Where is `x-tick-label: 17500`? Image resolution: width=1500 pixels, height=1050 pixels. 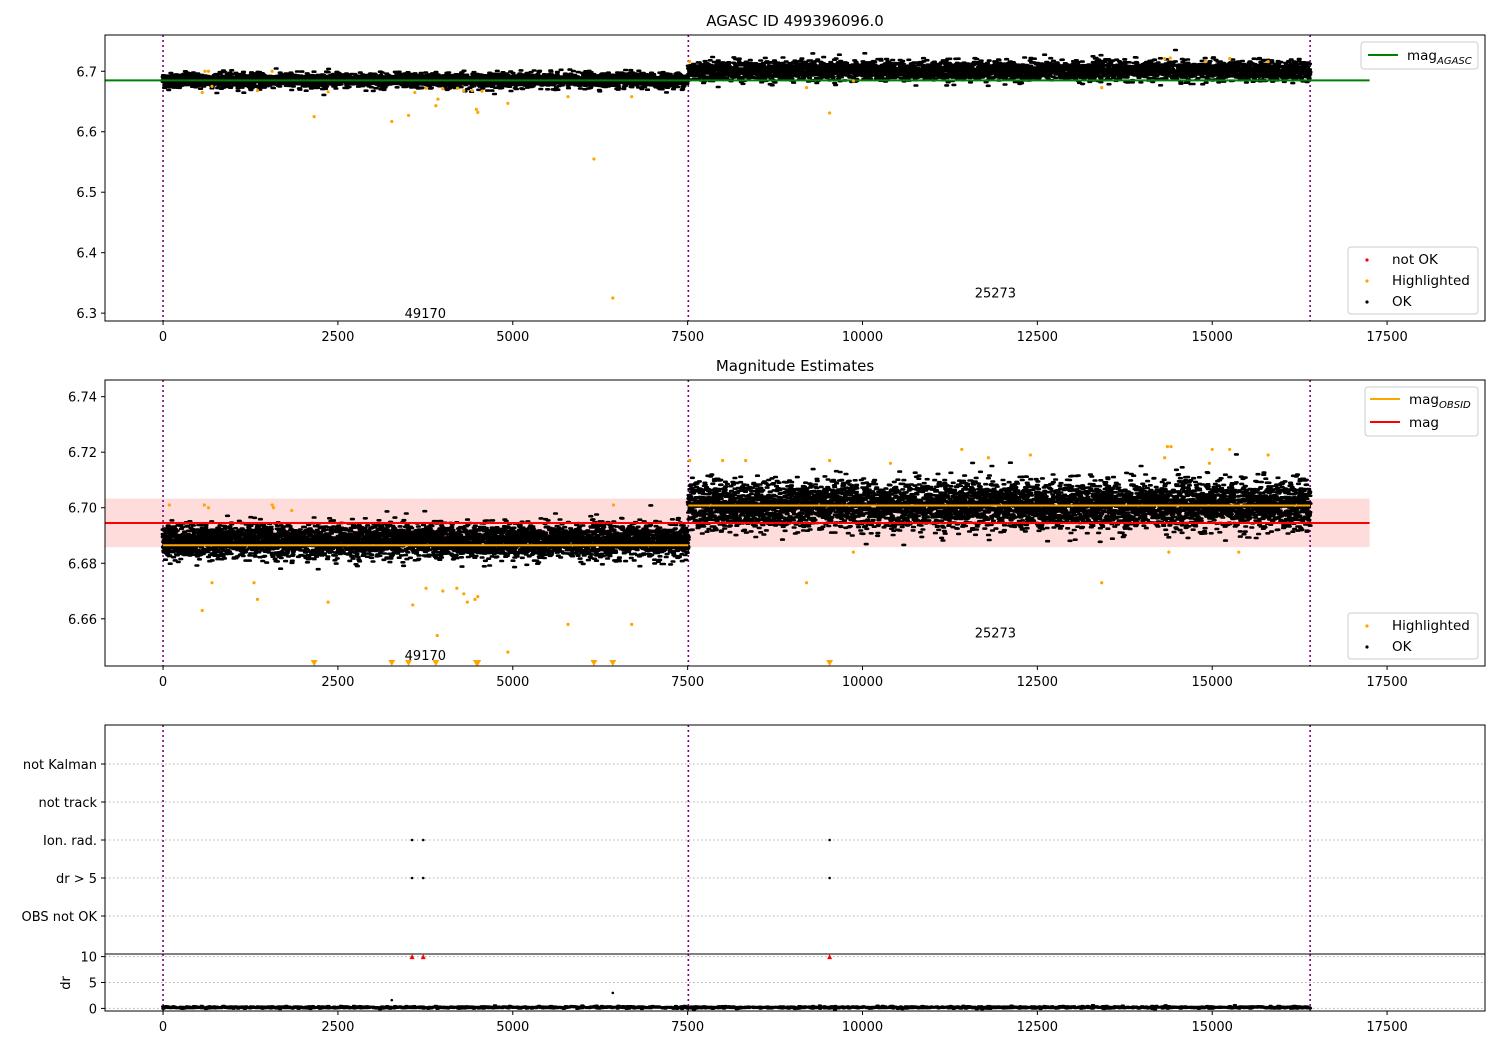 x-tick-label: 17500 is located at coordinates (1386, 682).